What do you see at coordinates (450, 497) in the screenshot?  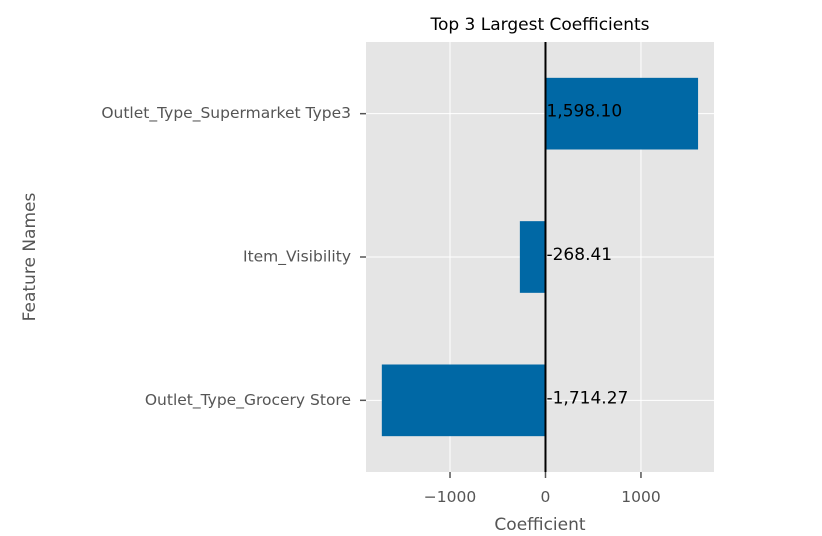 I see `x-tick-label: −1000` at bounding box center [450, 497].